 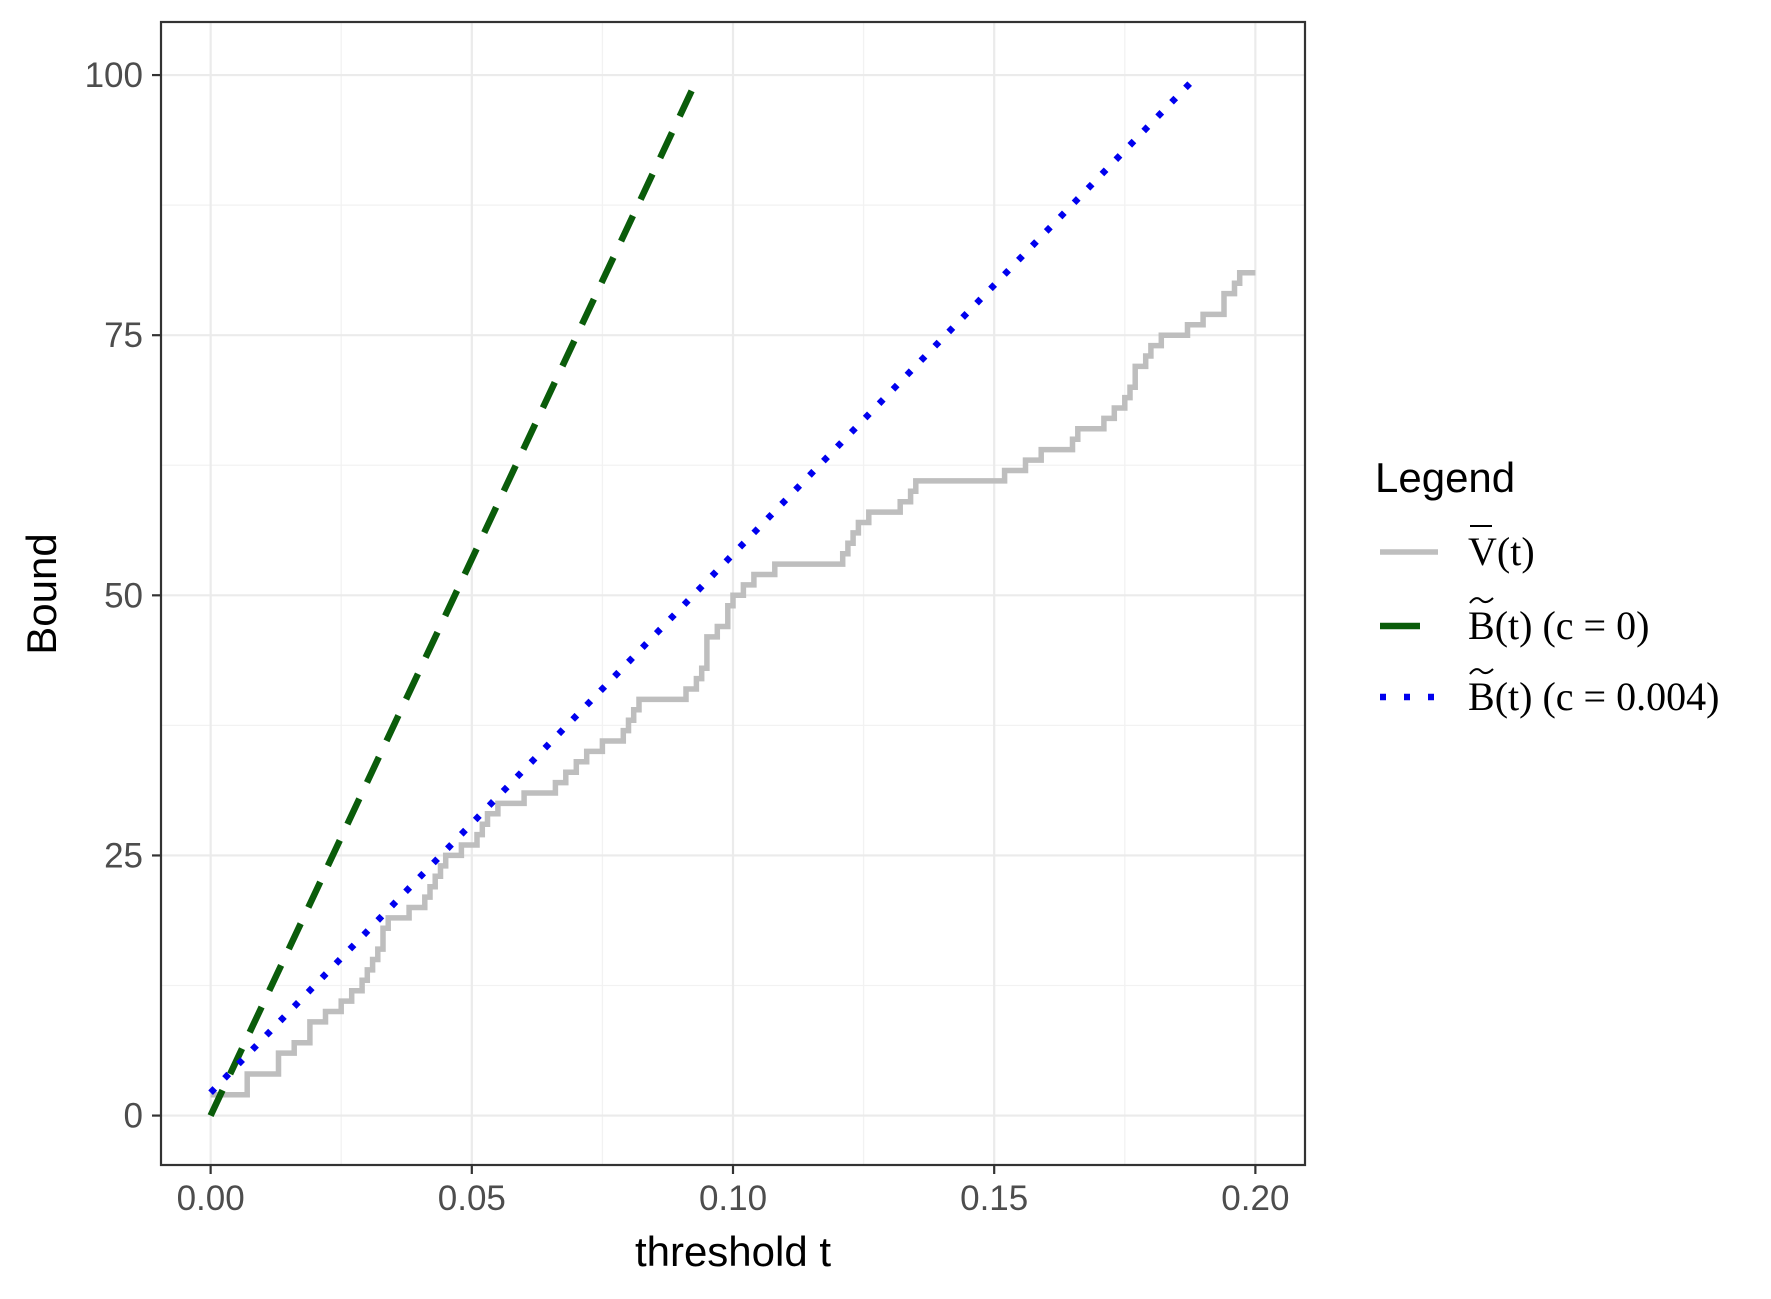 I want to click on y-tick-label: 75, so click(x=123, y=335).